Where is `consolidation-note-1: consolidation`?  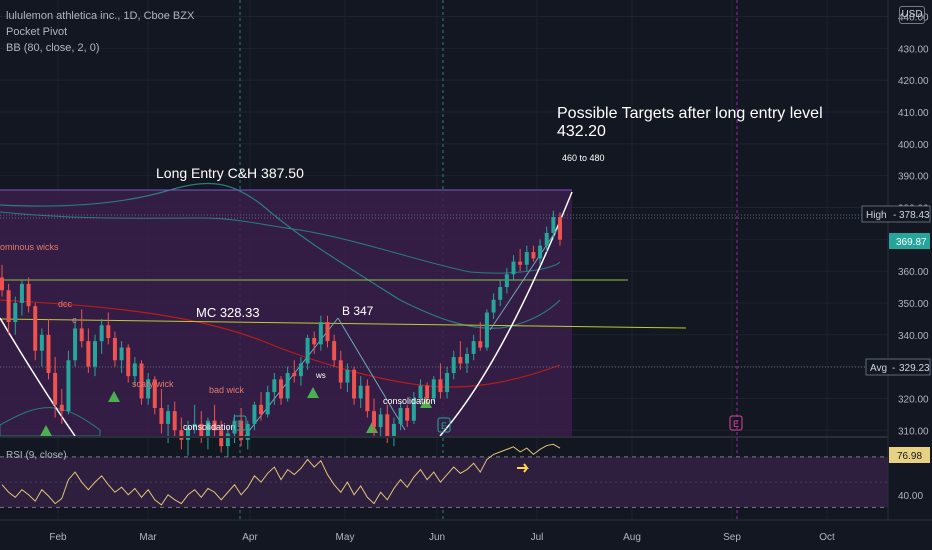 consolidation-note-1: consolidation is located at coordinates (209, 427).